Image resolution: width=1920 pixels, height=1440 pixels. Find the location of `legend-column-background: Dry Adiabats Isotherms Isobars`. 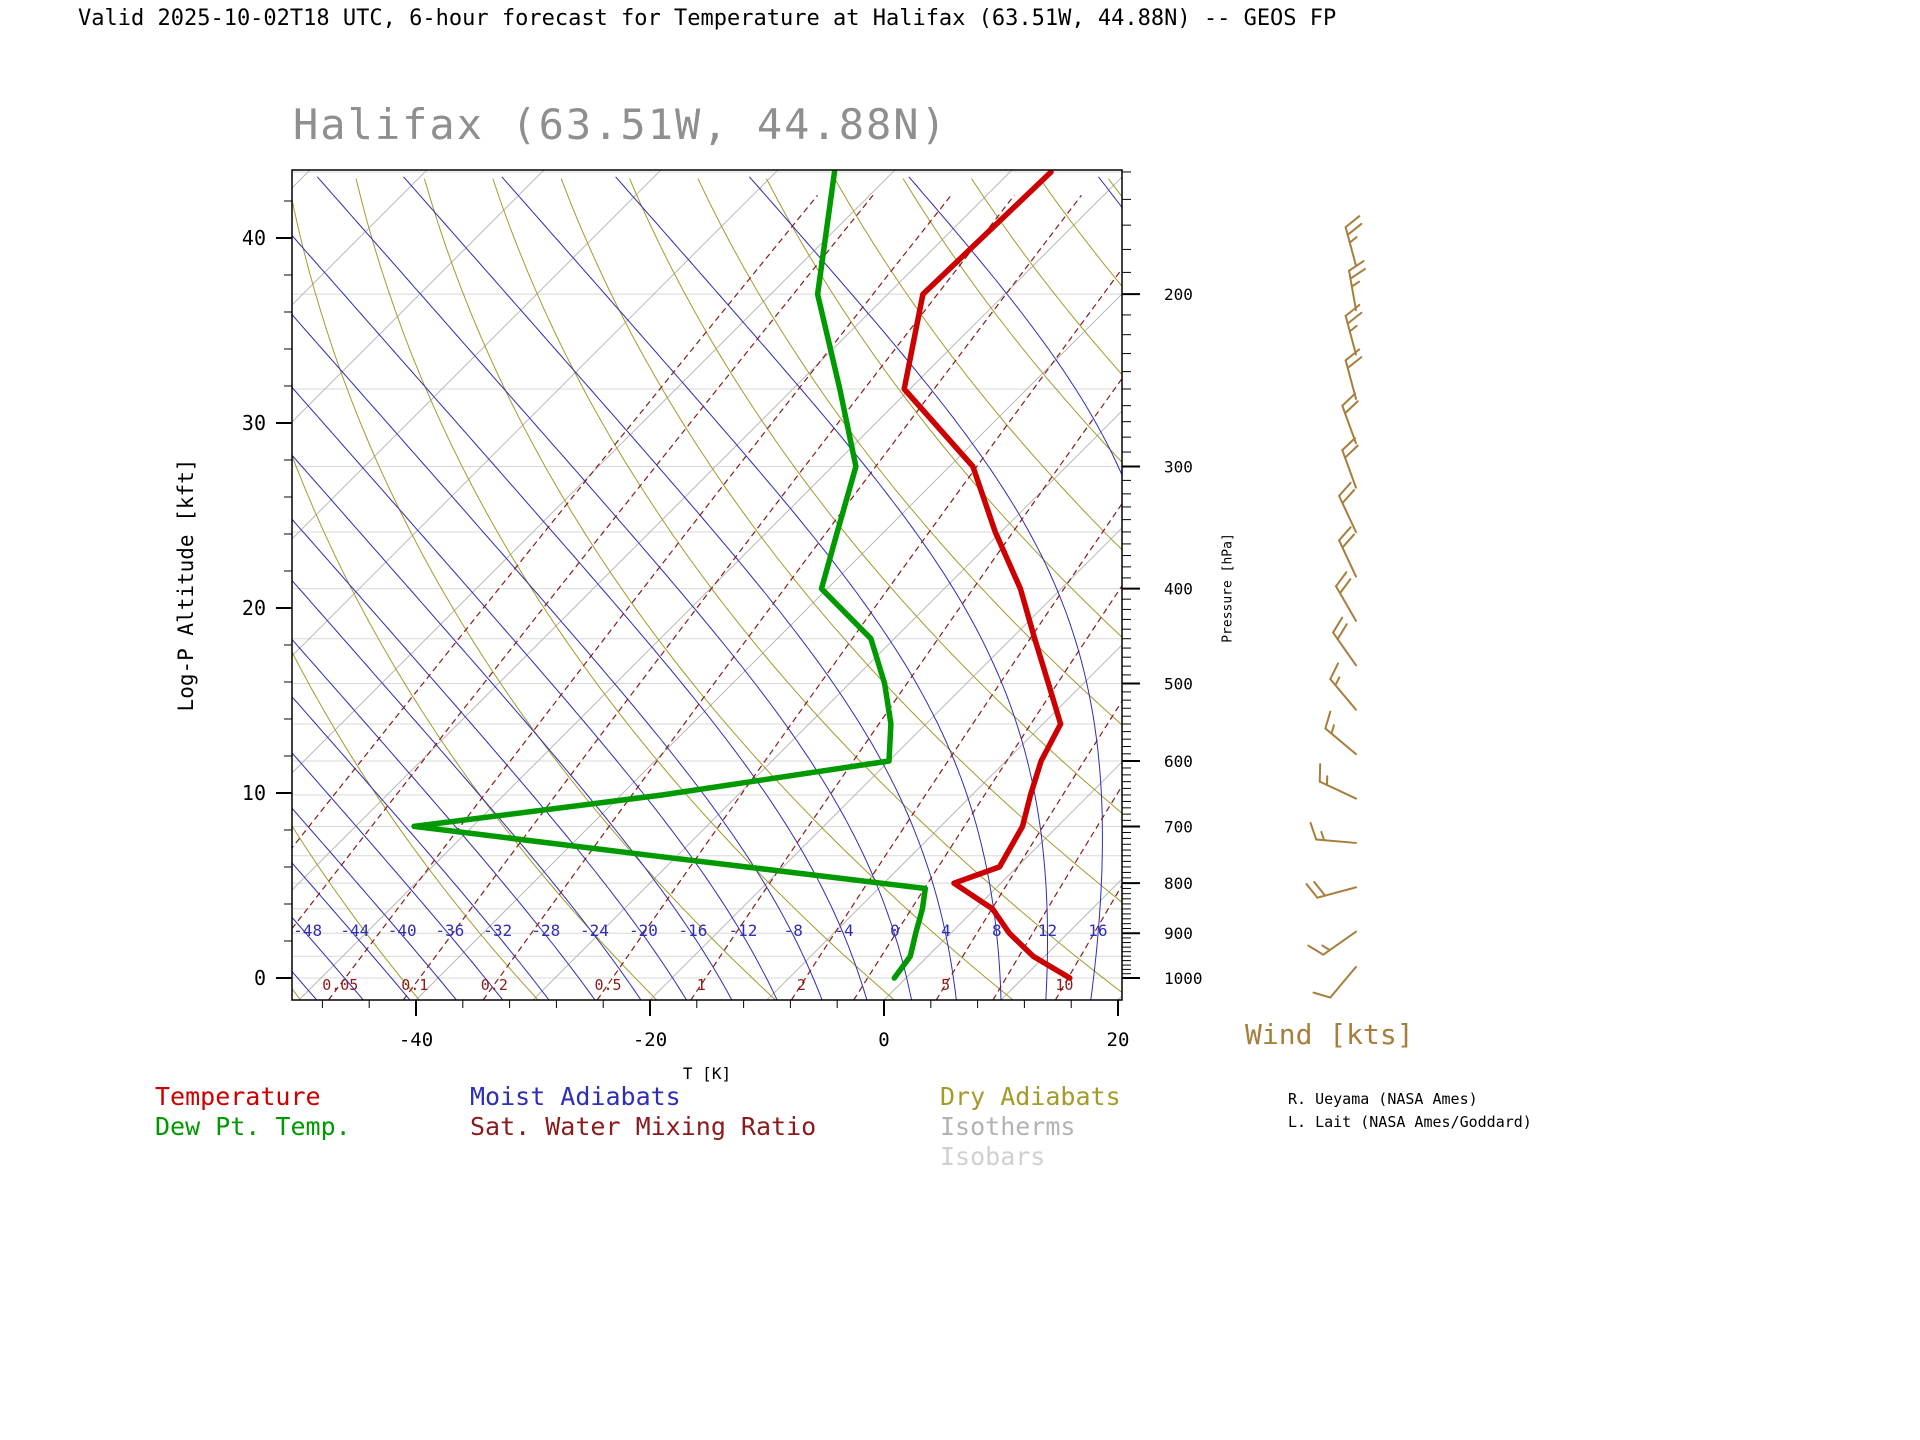

legend-column-background: Dry Adiabats Isotherms Isobars is located at coordinates (1030, 1127).